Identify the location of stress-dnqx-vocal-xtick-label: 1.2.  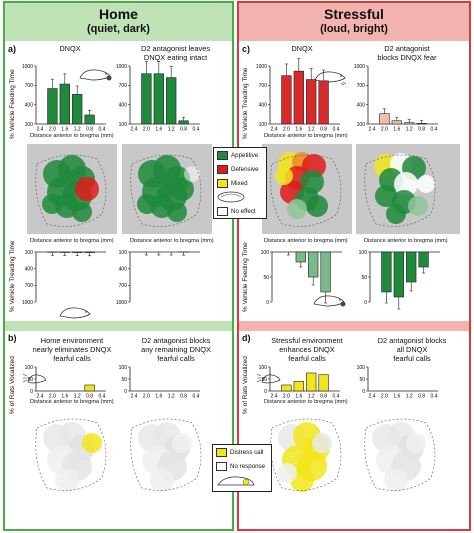
(311, 397).